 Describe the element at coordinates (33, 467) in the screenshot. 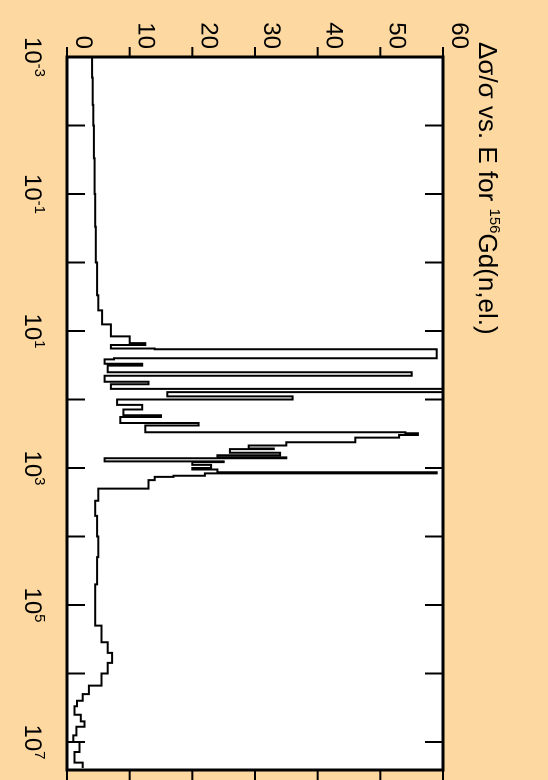

I see `x-tick-label: 103` at that location.